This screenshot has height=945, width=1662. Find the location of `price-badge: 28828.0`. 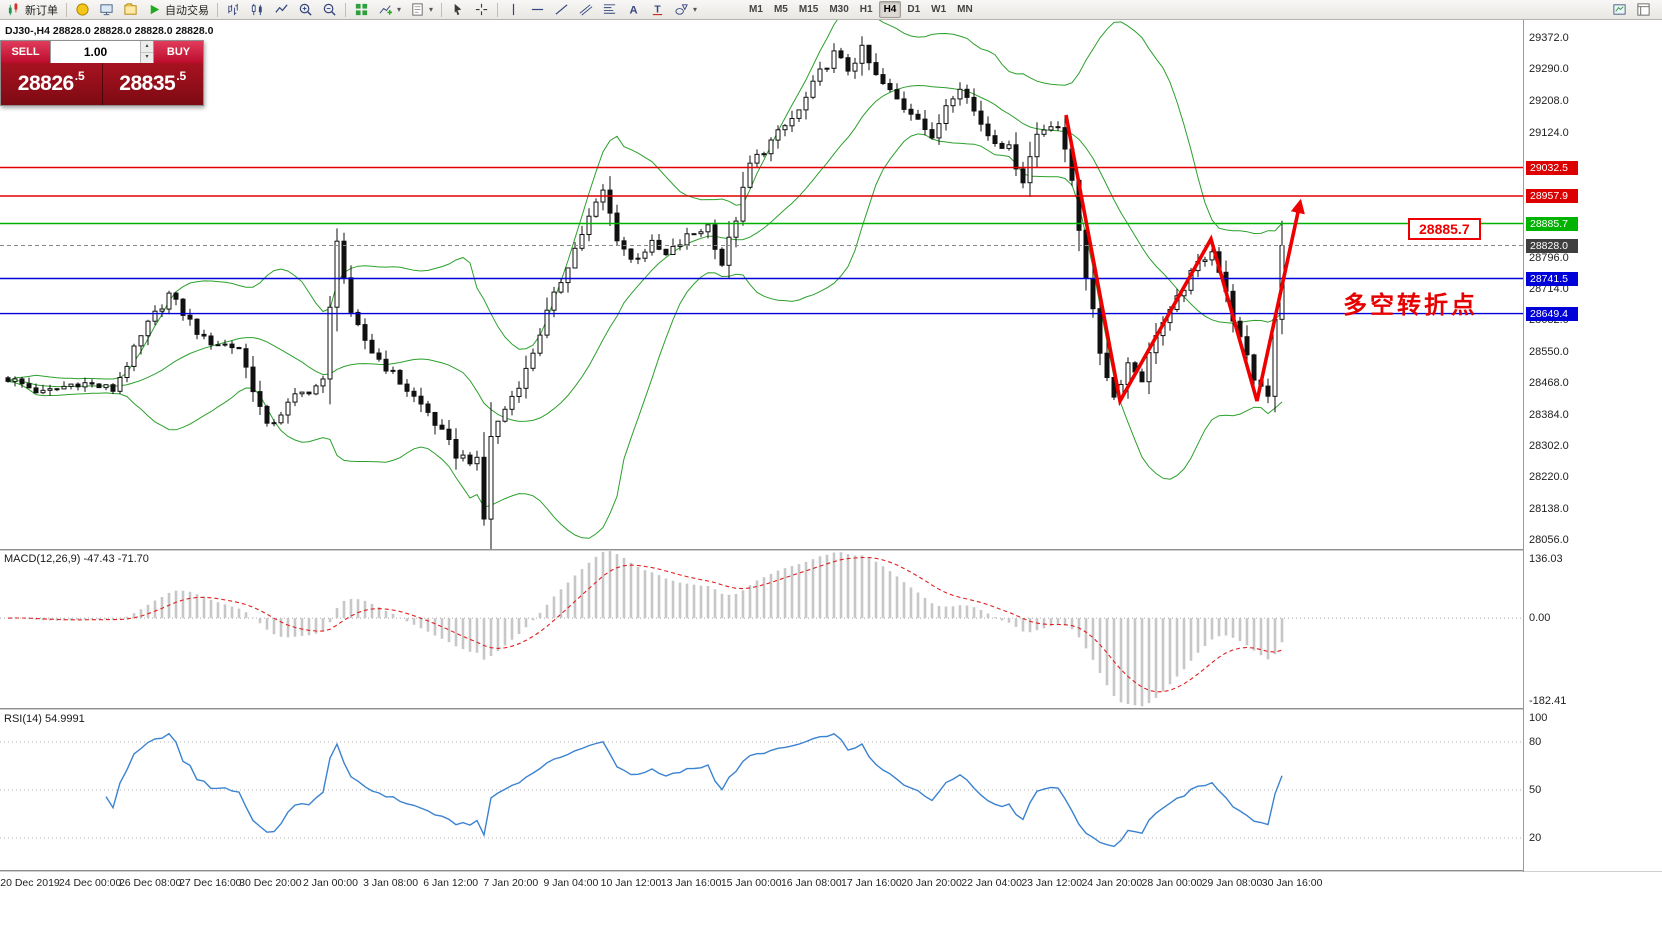

price-badge: 28828.0 is located at coordinates (1552, 245).